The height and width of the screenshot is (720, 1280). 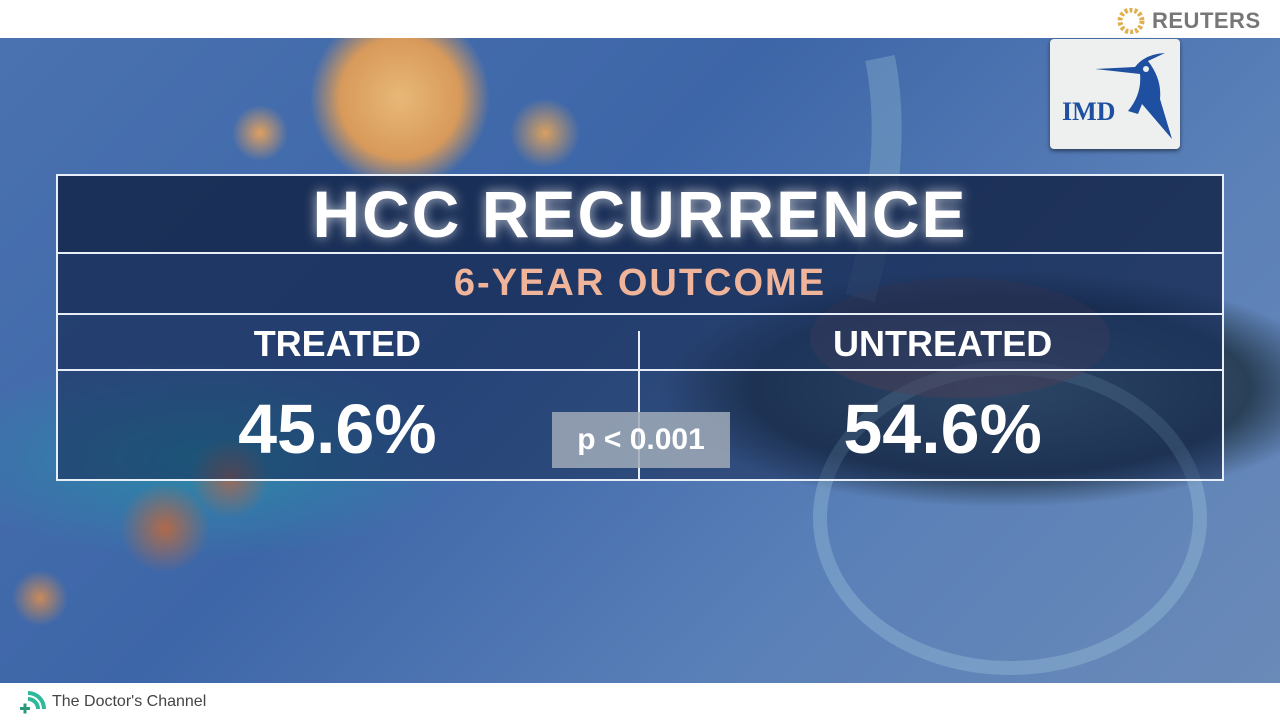 I want to click on reuters-logo: REUTERS, so click(x=1188, y=21).